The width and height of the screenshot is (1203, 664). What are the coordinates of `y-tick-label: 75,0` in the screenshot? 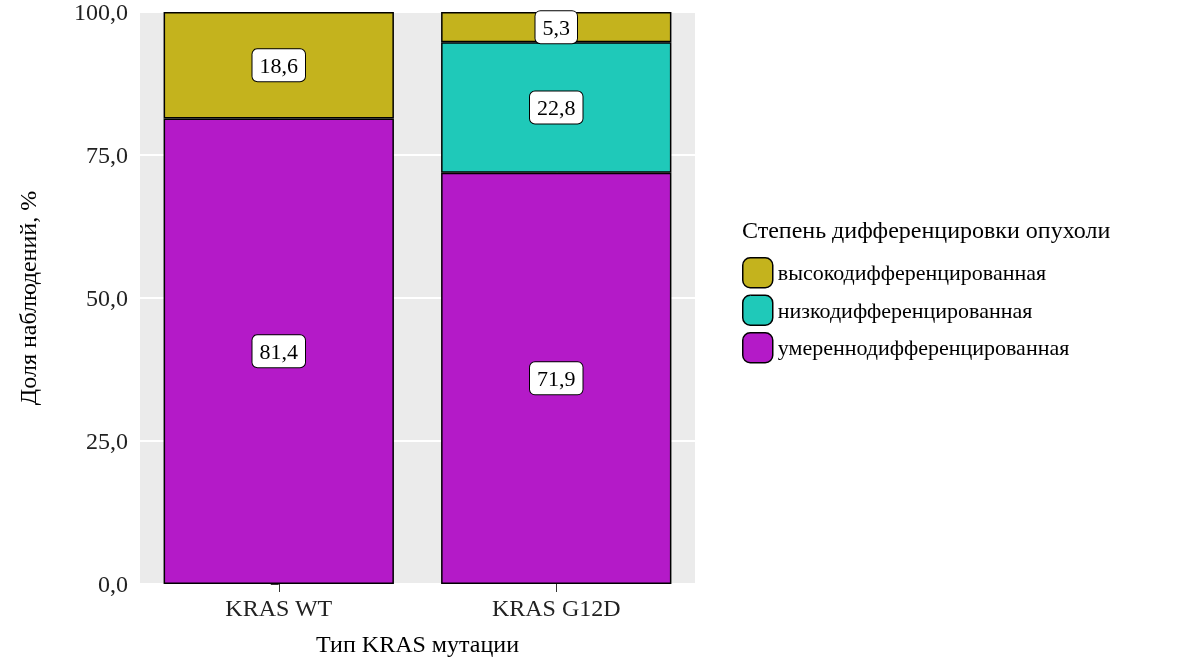 It's located at (107, 155).